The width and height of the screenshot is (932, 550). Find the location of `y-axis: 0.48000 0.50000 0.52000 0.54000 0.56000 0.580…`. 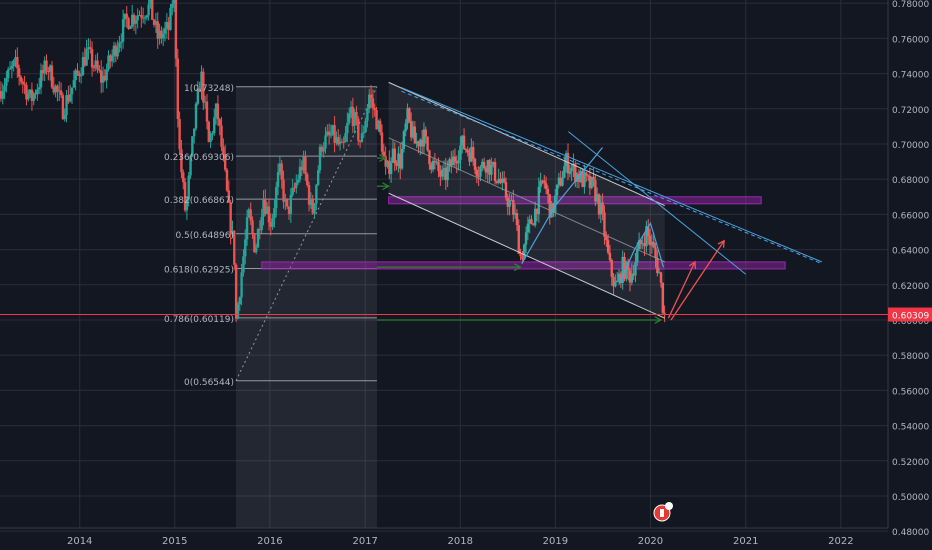

y-axis: 0.48000 0.50000 0.52000 0.54000 0.56000 0.580… is located at coordinates (910, 269).